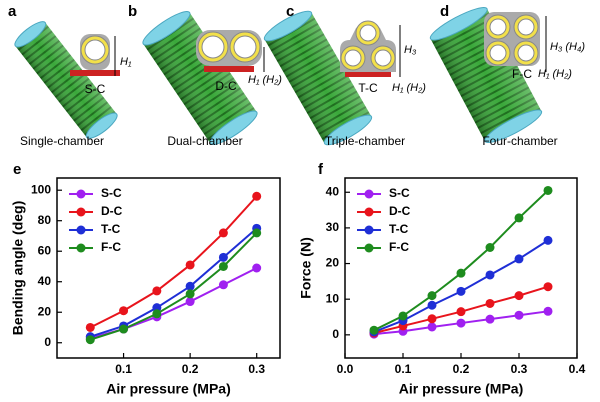 This screenshot has height=402, width=600. What do you see at coordinates (333, 227) in the screenshot?
I see `y-tick-label: 30` at bounding box center [333, 227].